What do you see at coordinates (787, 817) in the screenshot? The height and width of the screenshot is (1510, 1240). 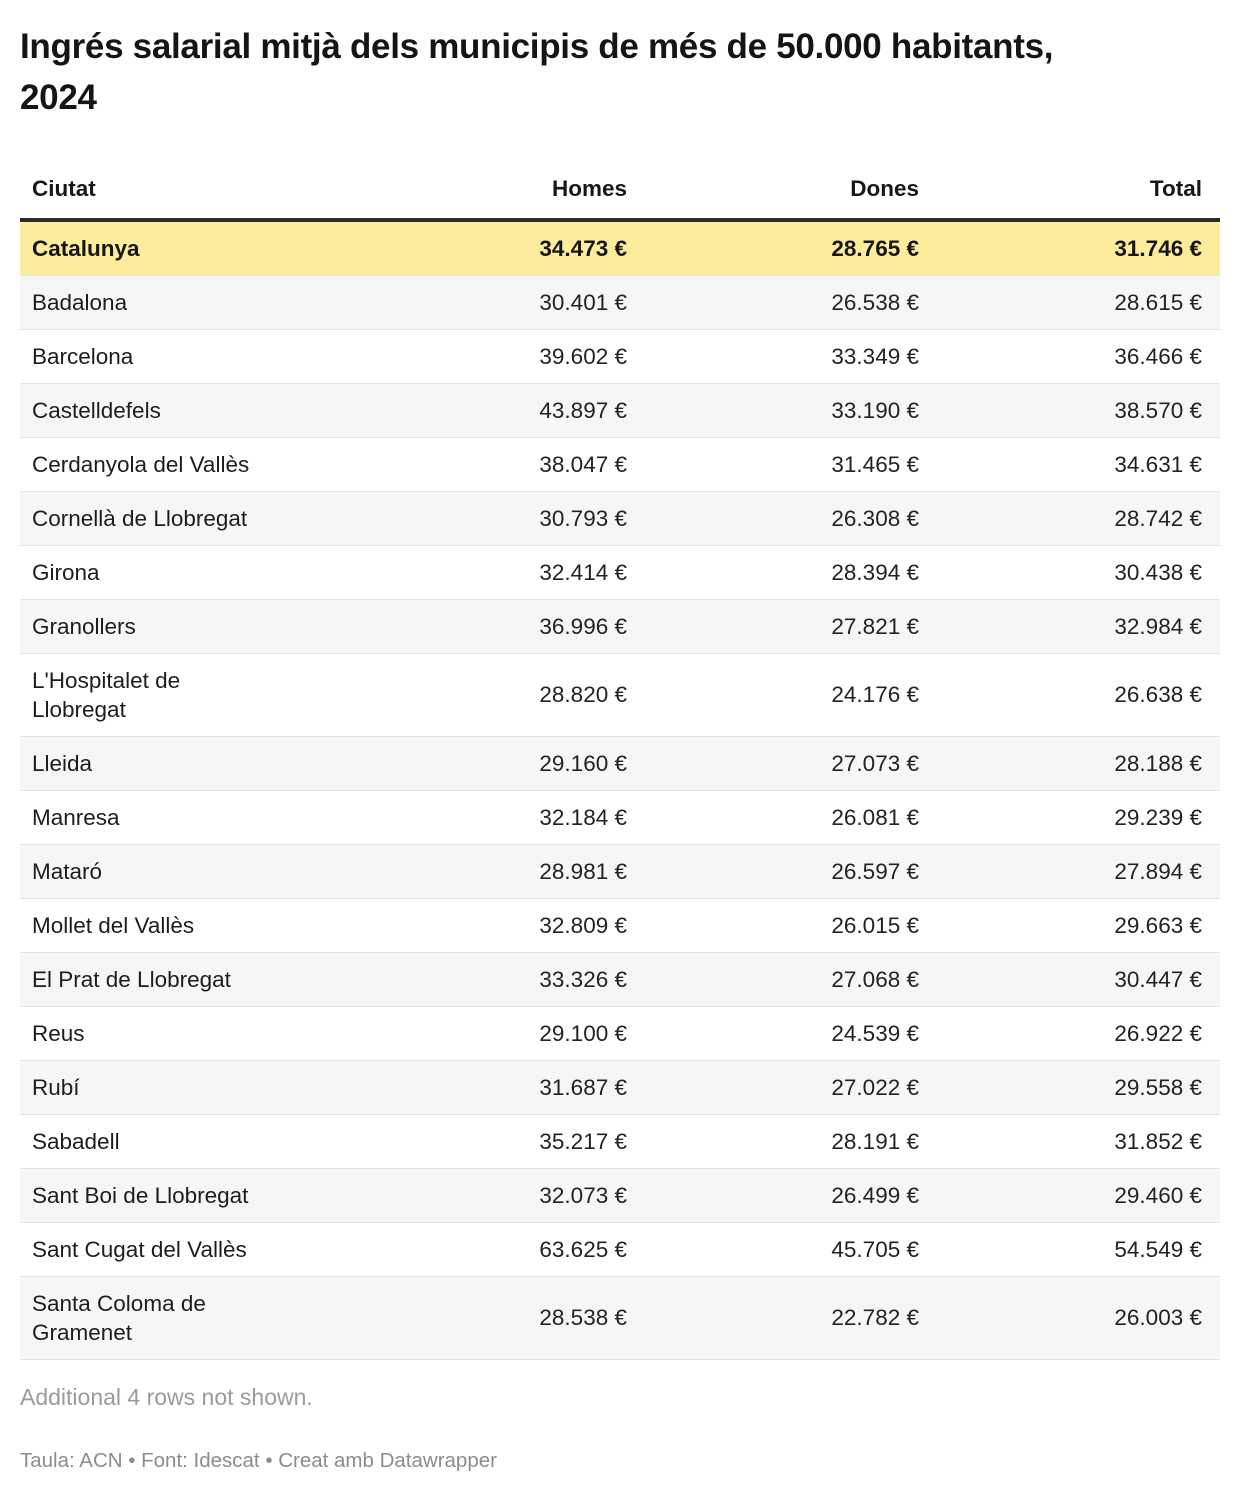 I see `dones-value-cell: 26.081 €` at bounding box center [787, 817].